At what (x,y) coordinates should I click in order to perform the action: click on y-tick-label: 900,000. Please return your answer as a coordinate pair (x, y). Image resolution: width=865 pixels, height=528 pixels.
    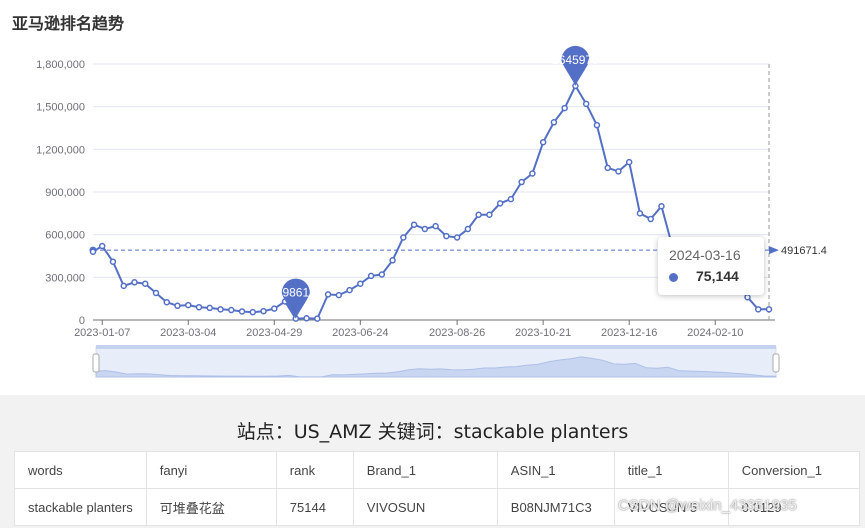
    Looking at the image, I should click on (65, 193).